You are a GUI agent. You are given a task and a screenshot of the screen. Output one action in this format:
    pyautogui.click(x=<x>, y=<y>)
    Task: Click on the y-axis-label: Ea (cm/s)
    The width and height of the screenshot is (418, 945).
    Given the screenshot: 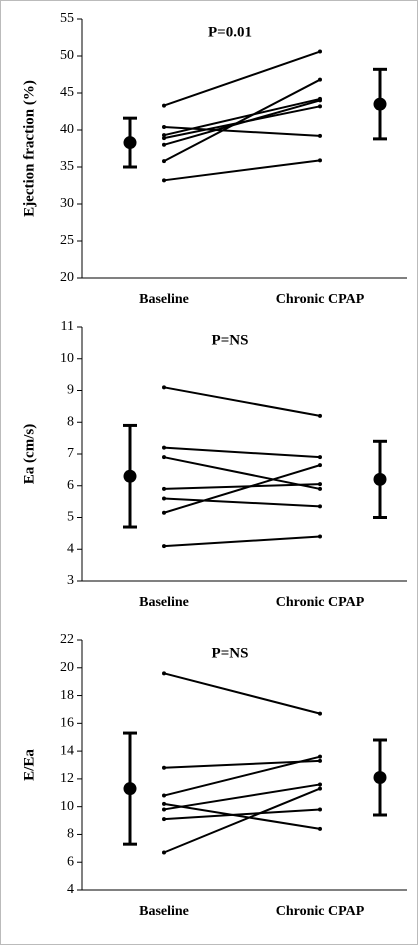 What is the action you would take?
    pyautogui.click(x=29, y=454)
    